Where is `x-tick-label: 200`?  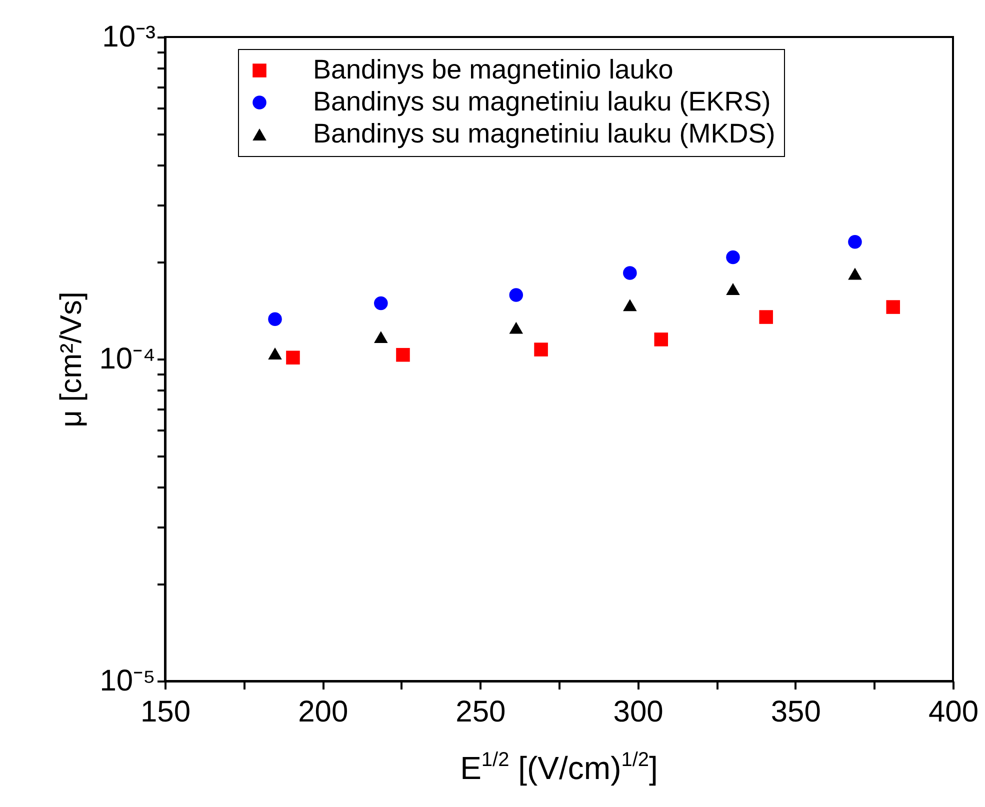 x-tick-label: 200 is located at coordinates (323, 712).